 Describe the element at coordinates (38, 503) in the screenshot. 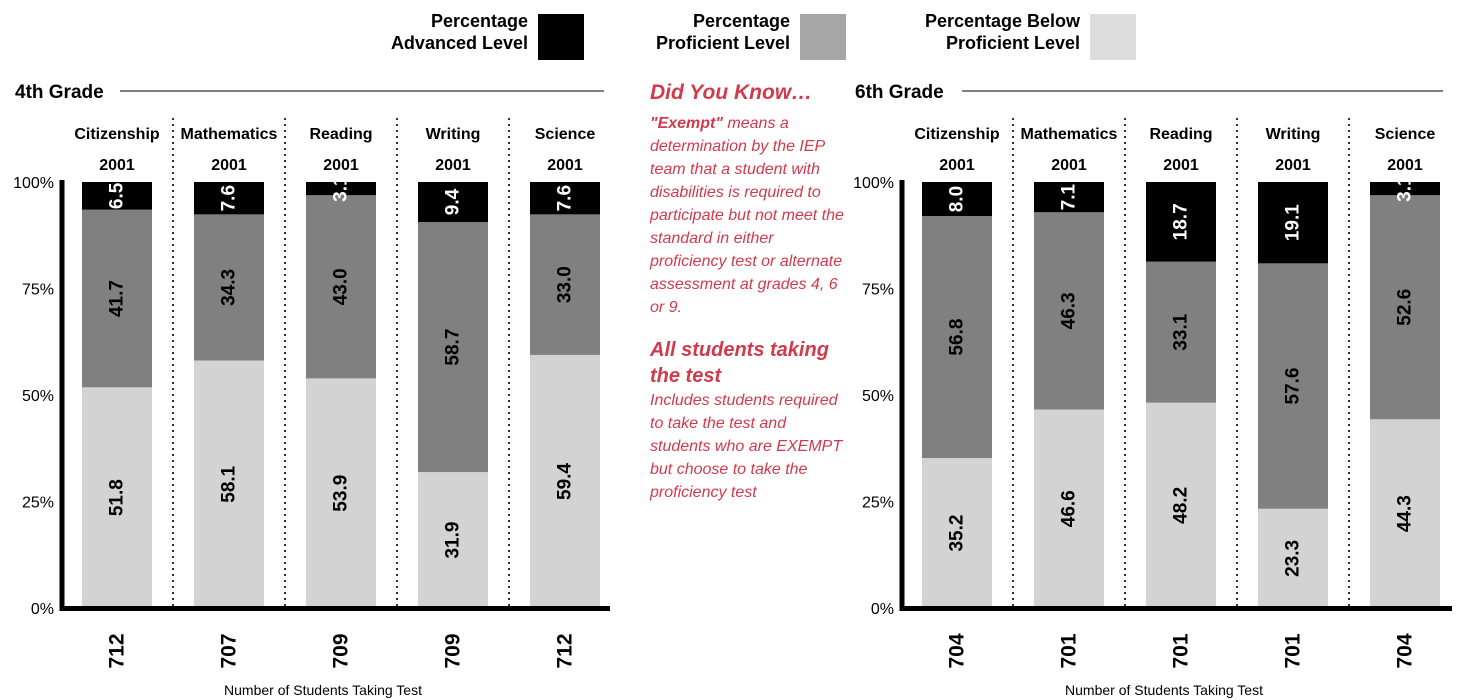

I see `y-tick-label: 25%` at that location.